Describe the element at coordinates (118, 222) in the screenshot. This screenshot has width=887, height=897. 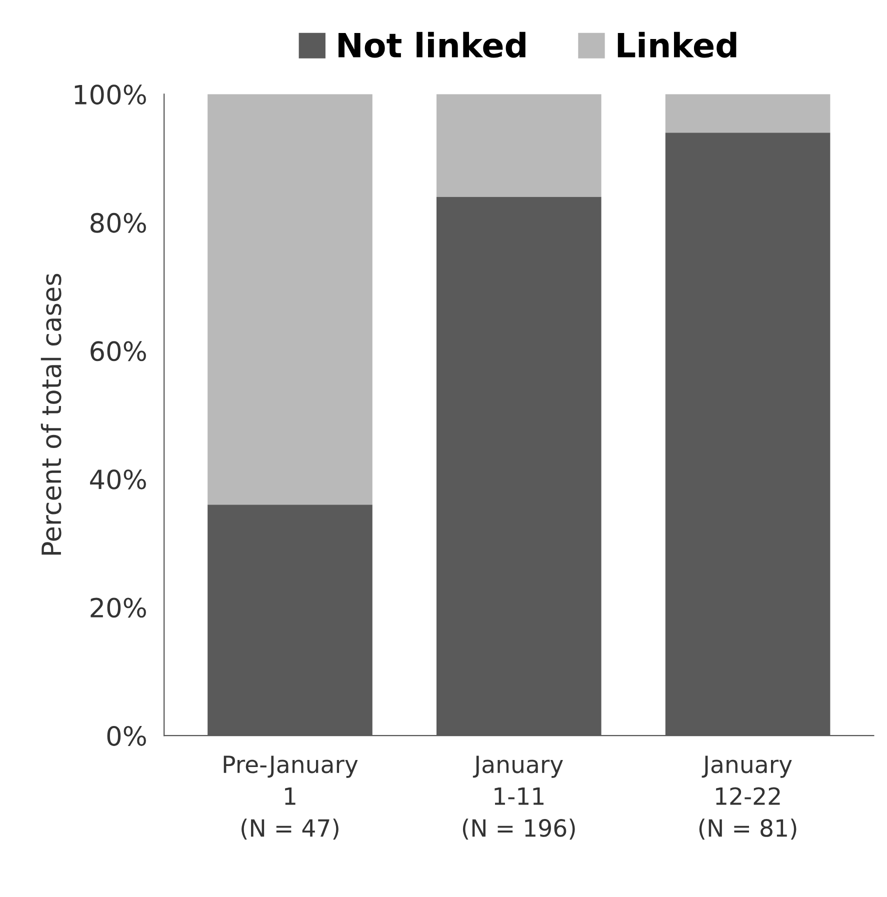
I see `y-tick-label: 80%` at that location.